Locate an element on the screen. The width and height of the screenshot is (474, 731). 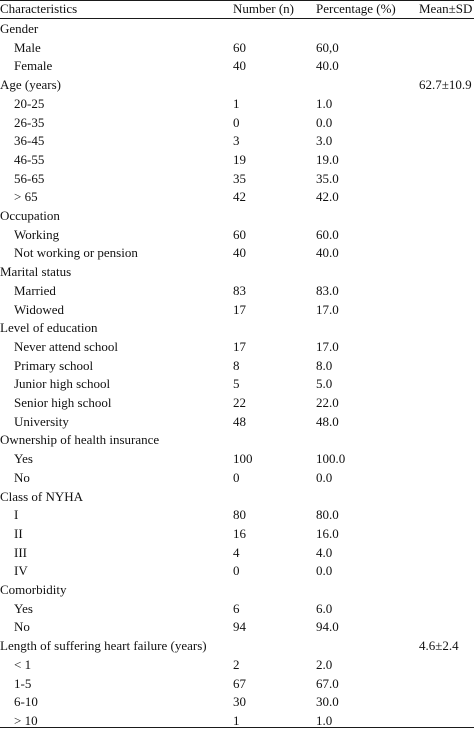
row-label: Age (years) is located at coordinates (30, 85).